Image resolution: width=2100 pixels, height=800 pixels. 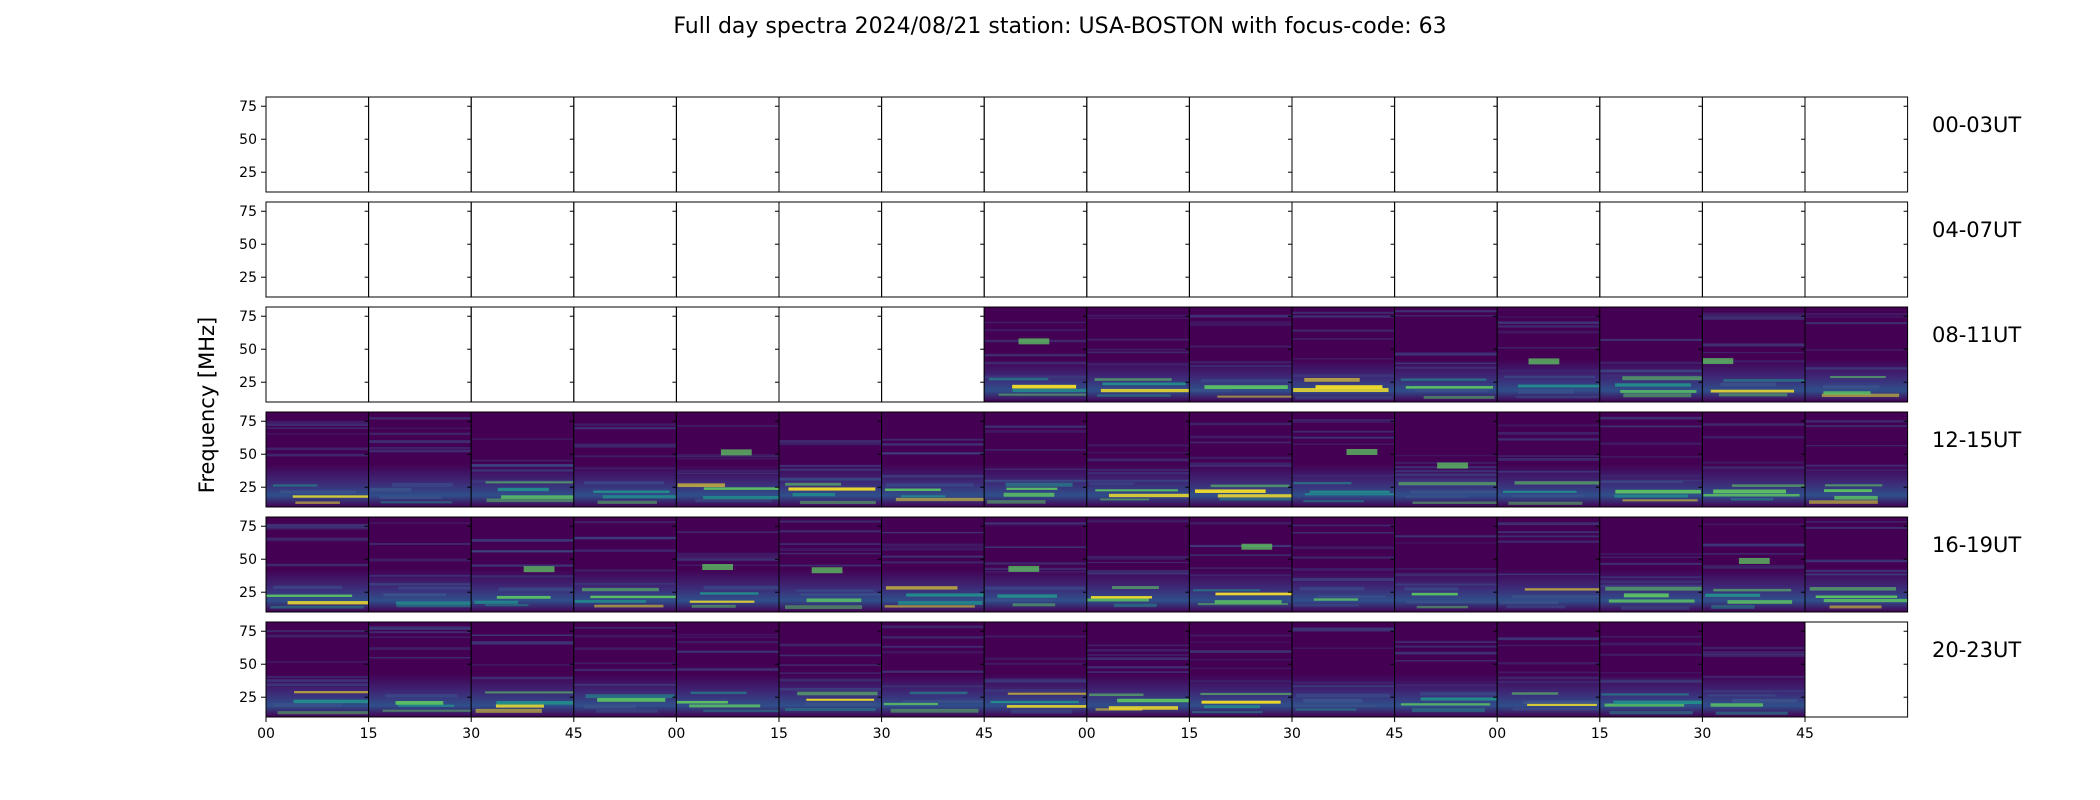 I want to click on row-04-07UT: 75 50 25 04-07UT, so click(x=1130, y=249).